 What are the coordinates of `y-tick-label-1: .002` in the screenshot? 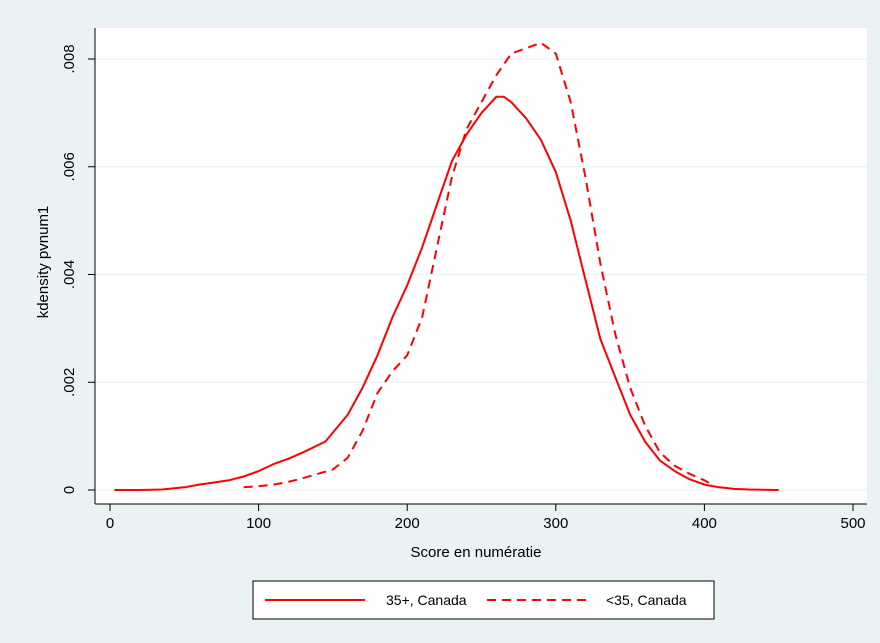 It's located at (69, 382).